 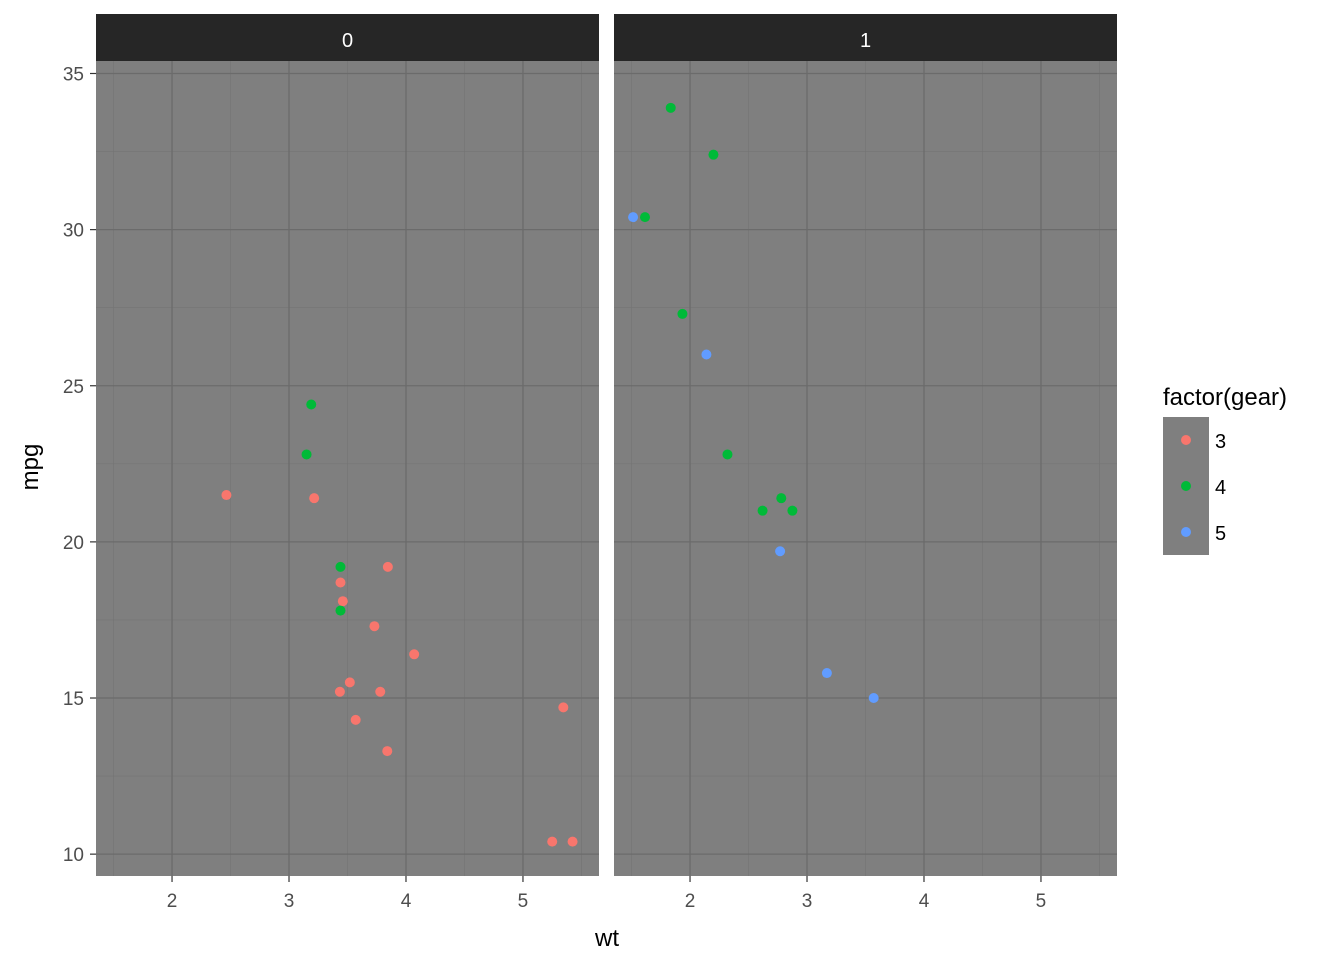 What do you see at coordinates (73, 855) in the screenshot?
I see `y-tick-label: 10` at bounding box center [73, 855].